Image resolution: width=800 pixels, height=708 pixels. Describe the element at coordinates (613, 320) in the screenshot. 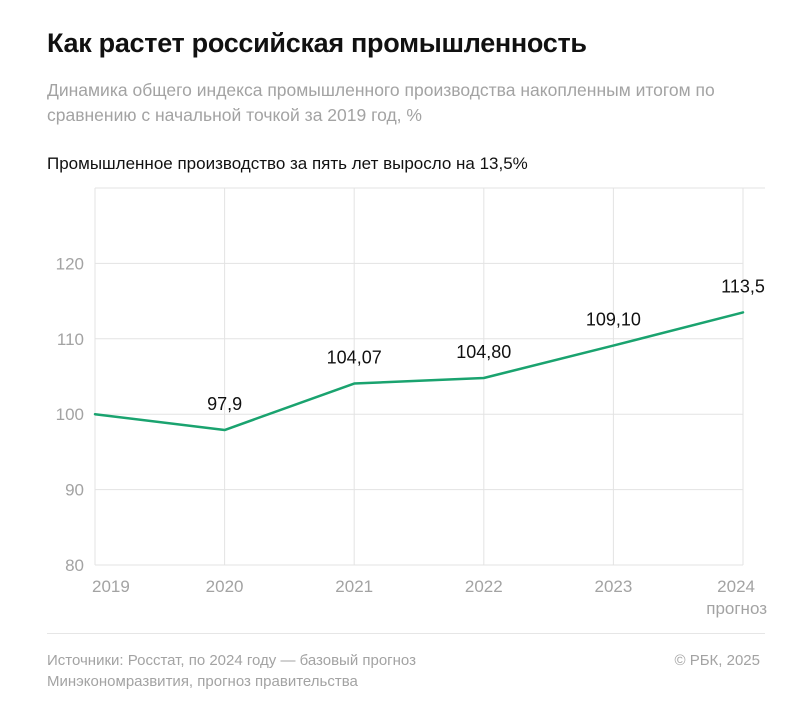

I see `data-label: 109,10` at that location.